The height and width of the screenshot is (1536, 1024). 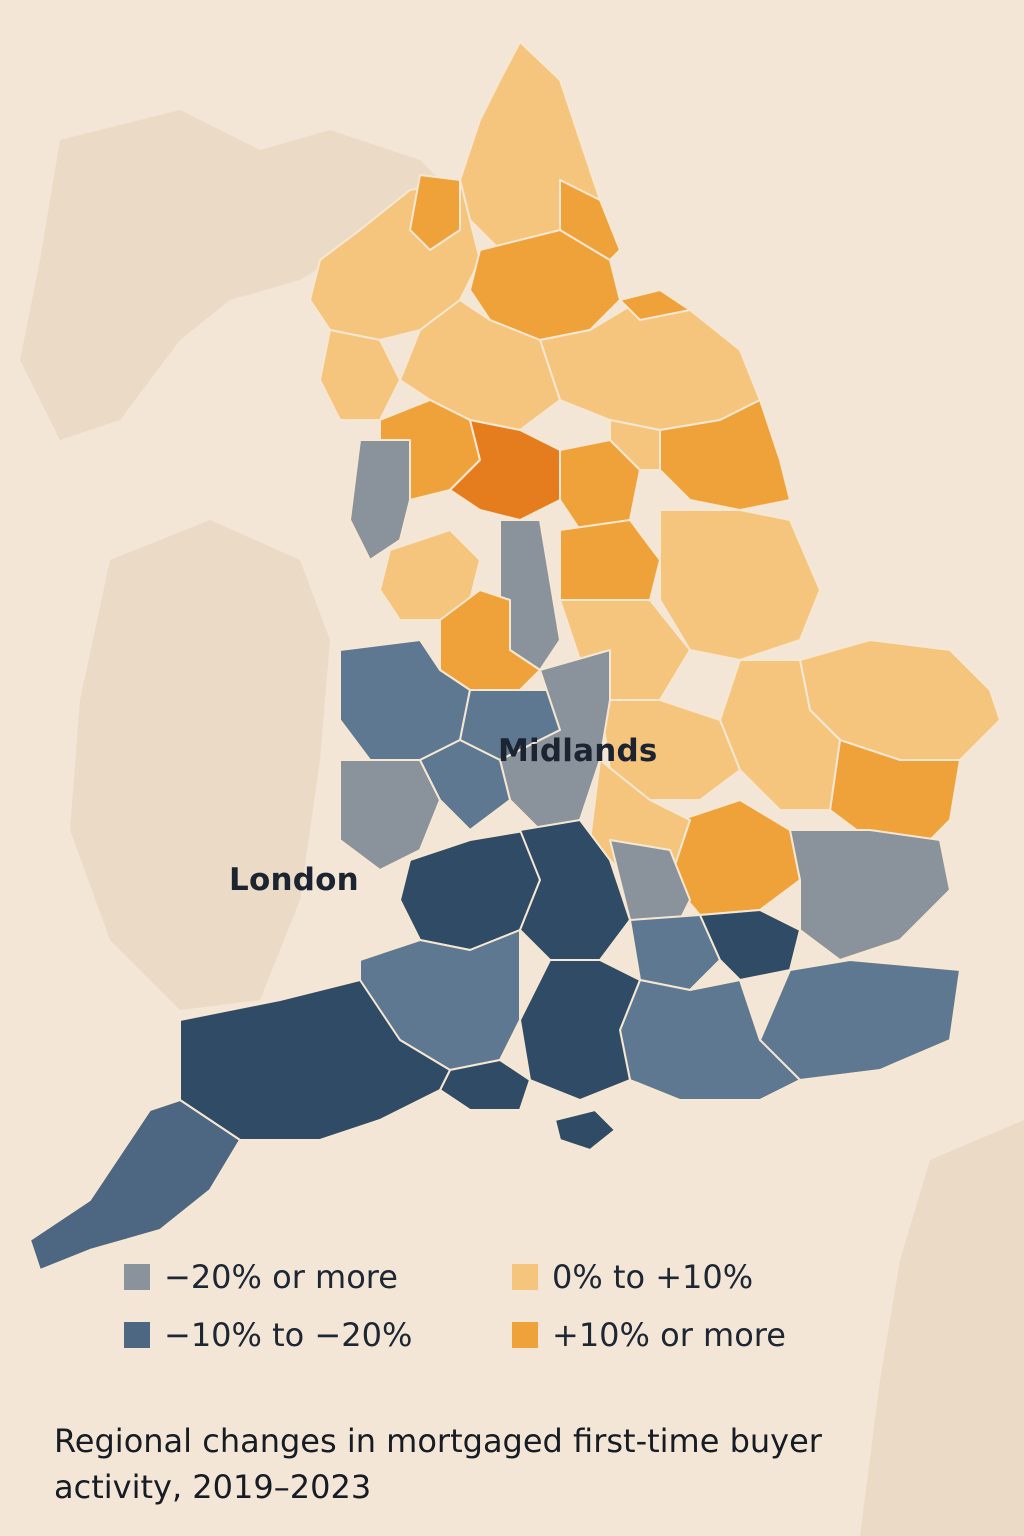 I want to click on region-hampshire, so click(x=580, y=1030).